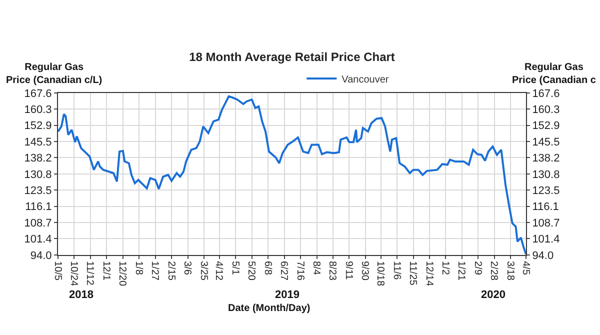 This screenshot has height=335, width=600. Describe the element at coordinates (396, 270) in the screenshot. I see `x-tick-label: 11/6` at that location.